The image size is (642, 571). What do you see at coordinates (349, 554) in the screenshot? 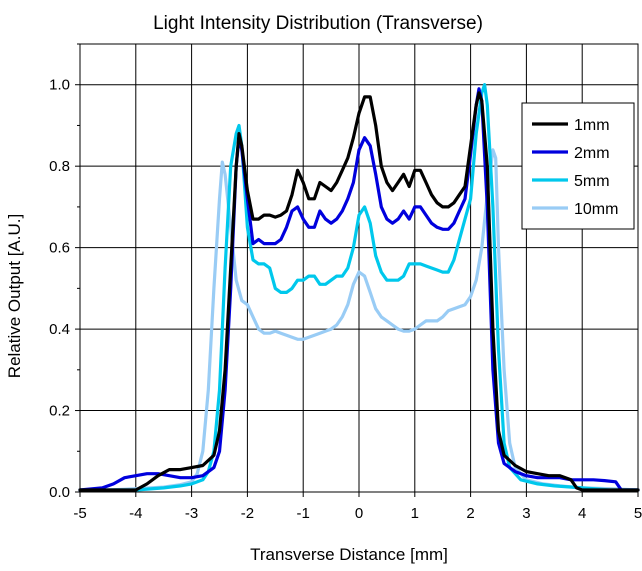
I see `x-axis-label: Transverse Distance [mm]` at bounding box center [349, 554].